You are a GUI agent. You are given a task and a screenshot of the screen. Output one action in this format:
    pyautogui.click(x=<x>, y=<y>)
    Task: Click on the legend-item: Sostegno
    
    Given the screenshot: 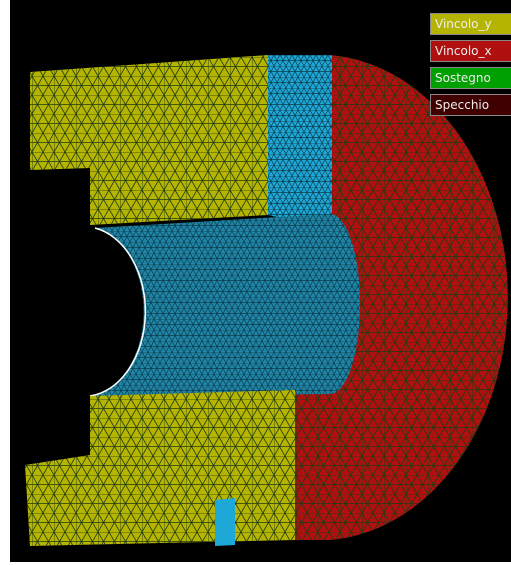 What is the action you would take?
    pyautogui.click(x=470, y=78)
    